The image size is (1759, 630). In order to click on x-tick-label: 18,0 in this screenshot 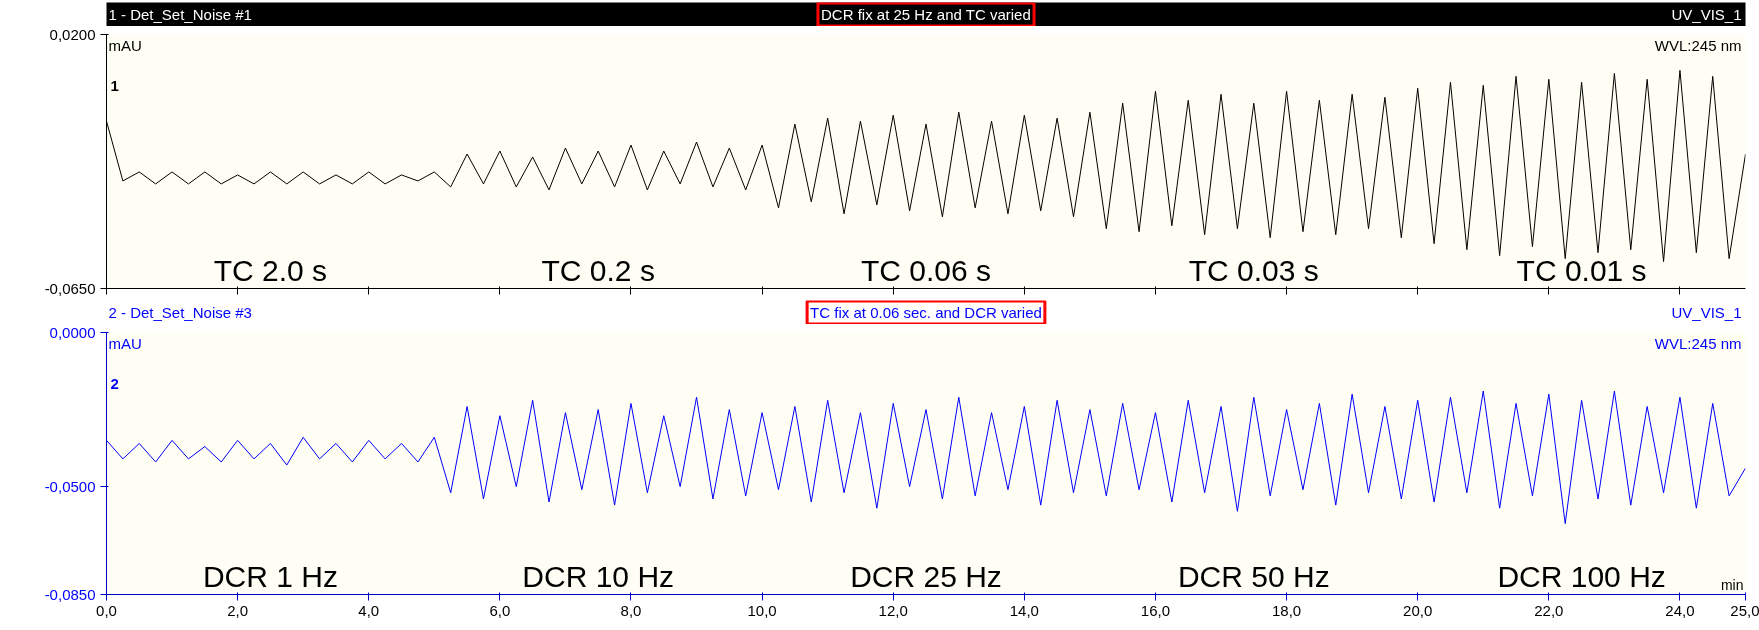, I will do `click(1286, 610)`.